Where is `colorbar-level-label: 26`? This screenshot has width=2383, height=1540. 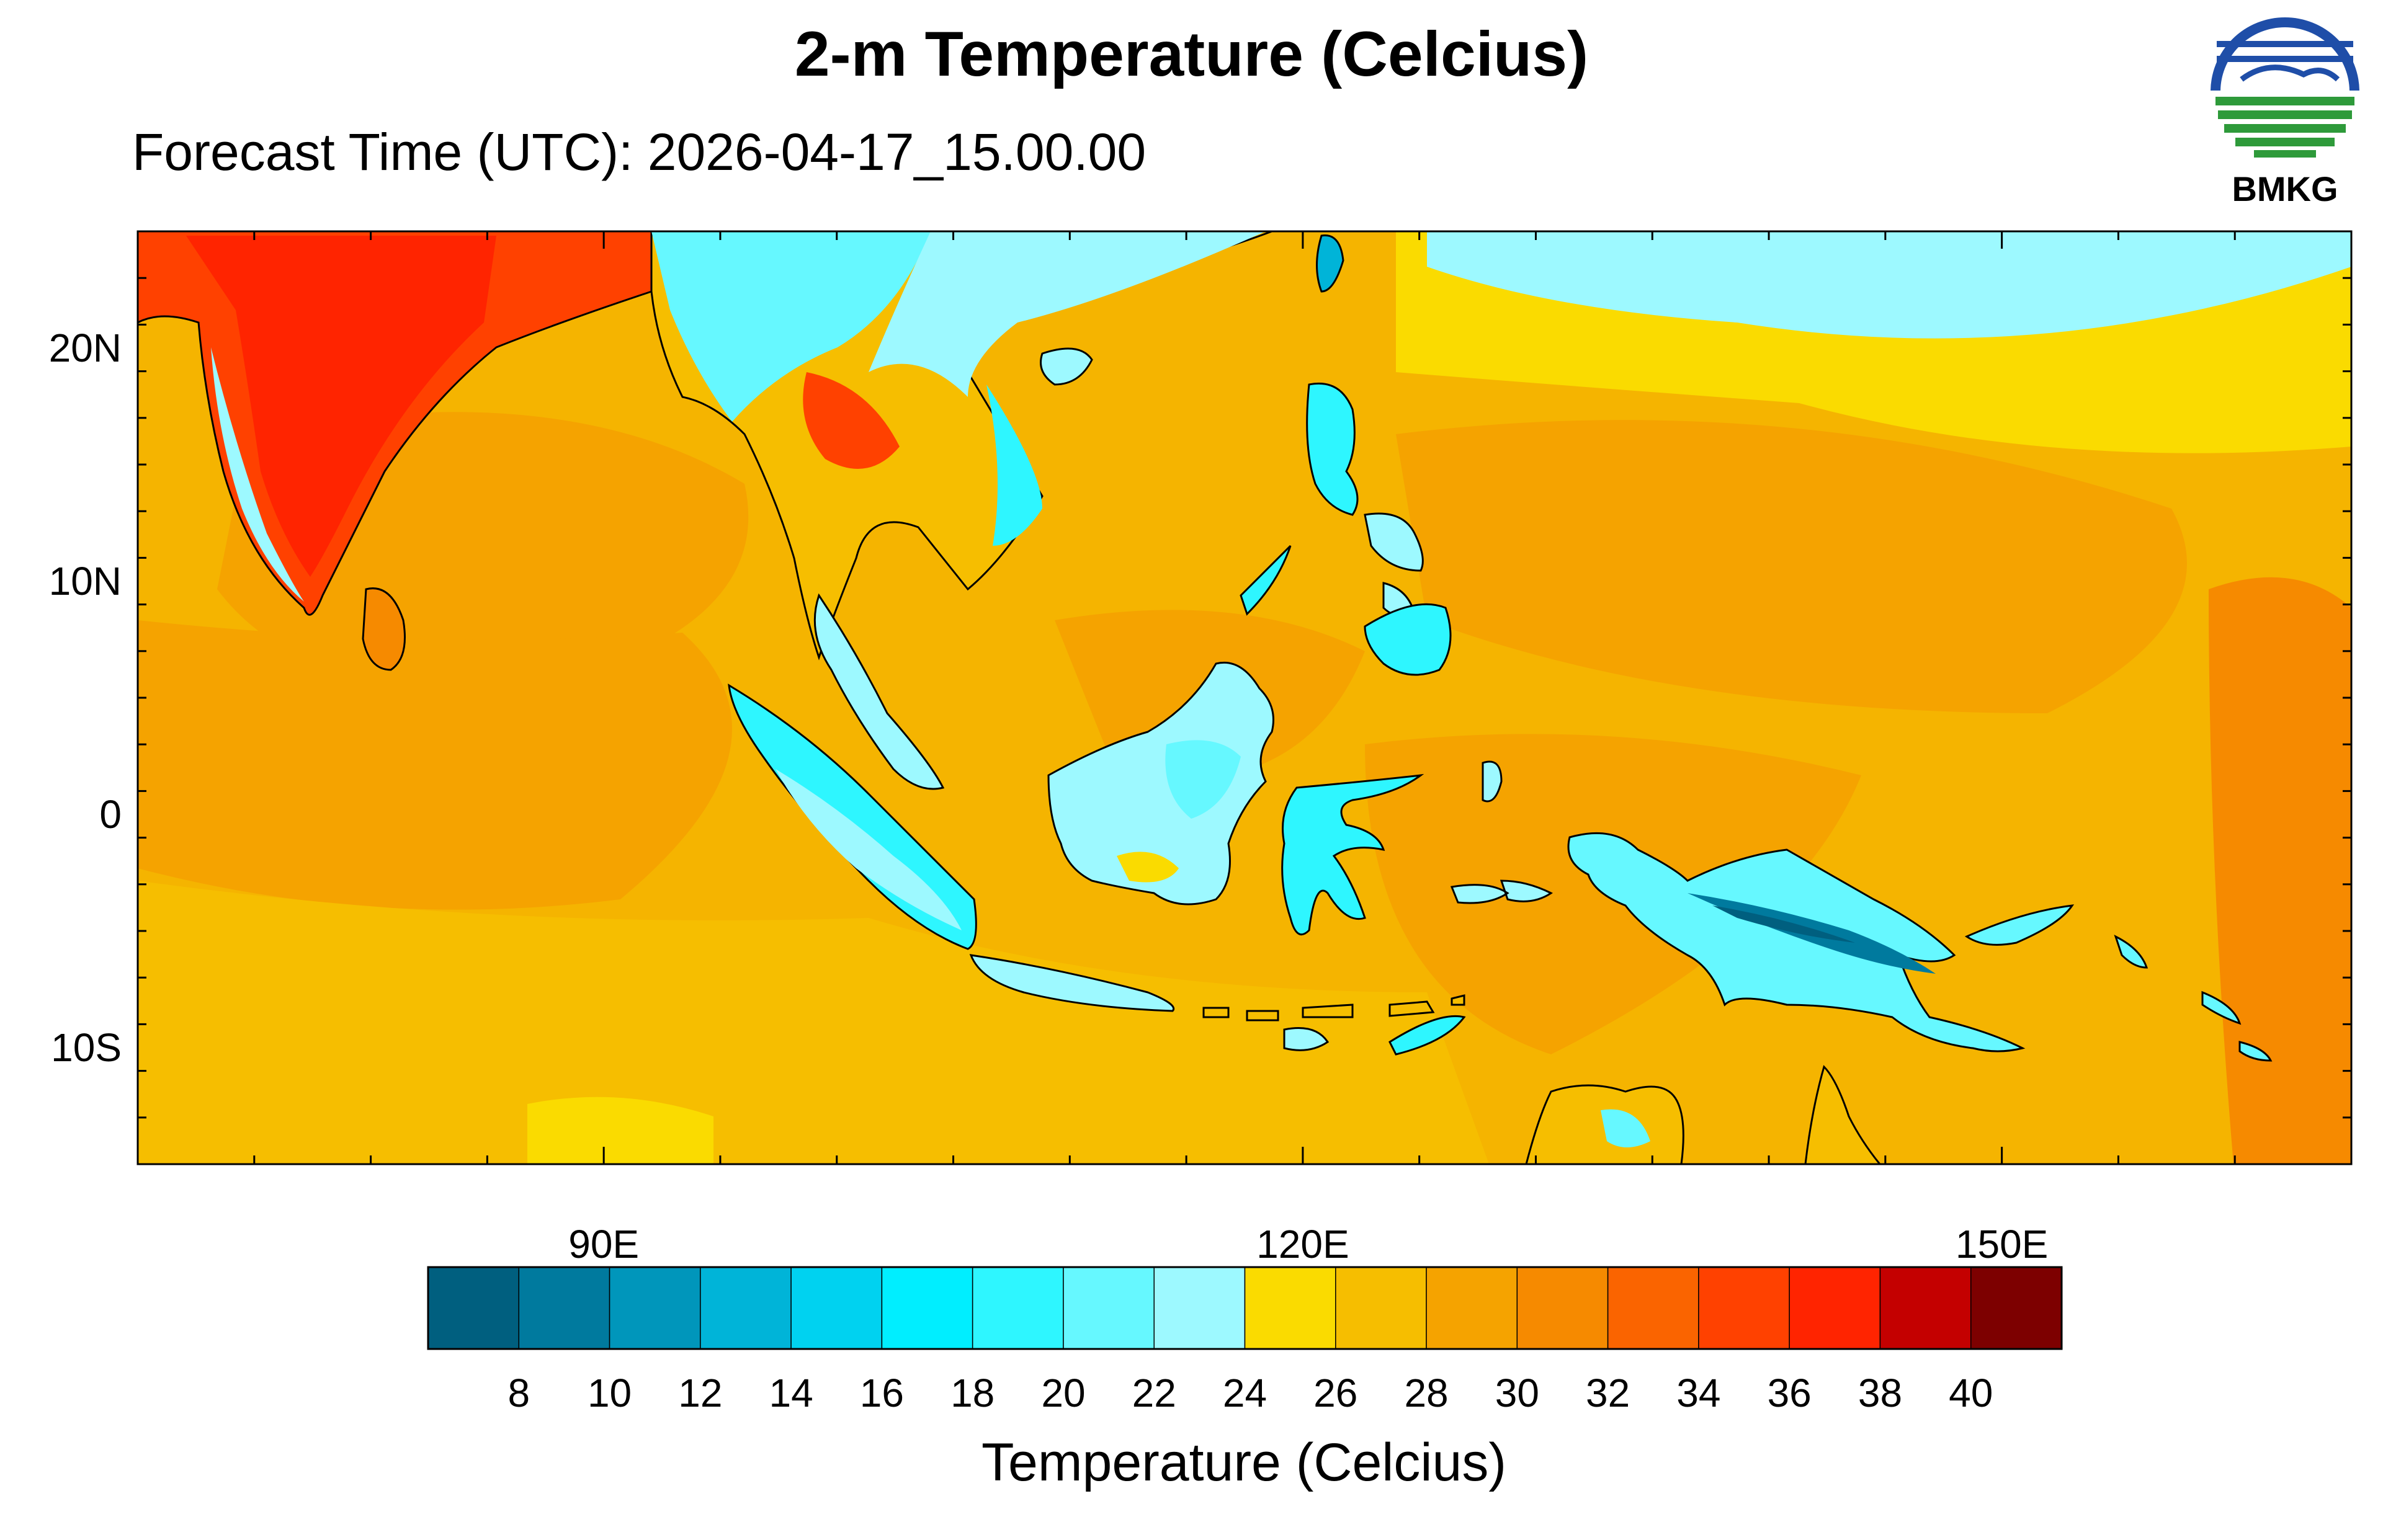 colorbar-level-label: 26 is located at coordinates (1335, 1393).